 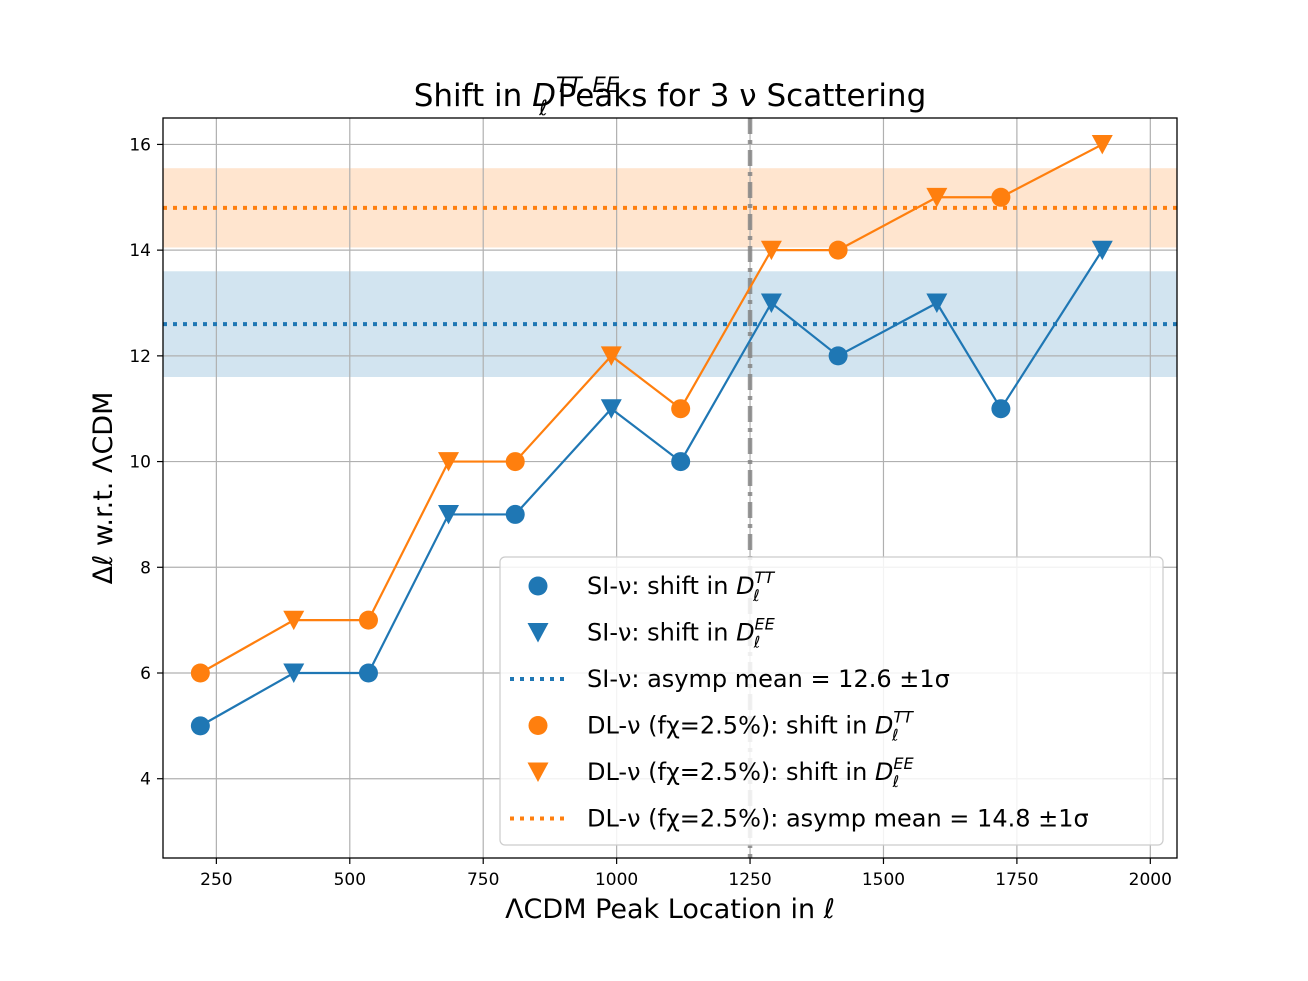 I want to click on legend-label: SI-ν: asymp mean = 12.6 ±1σ, so click(x=768, y=679).